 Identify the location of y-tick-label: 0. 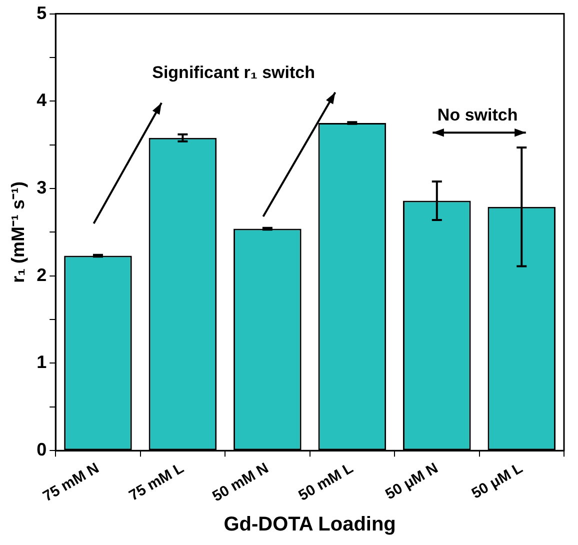
(41, 450).